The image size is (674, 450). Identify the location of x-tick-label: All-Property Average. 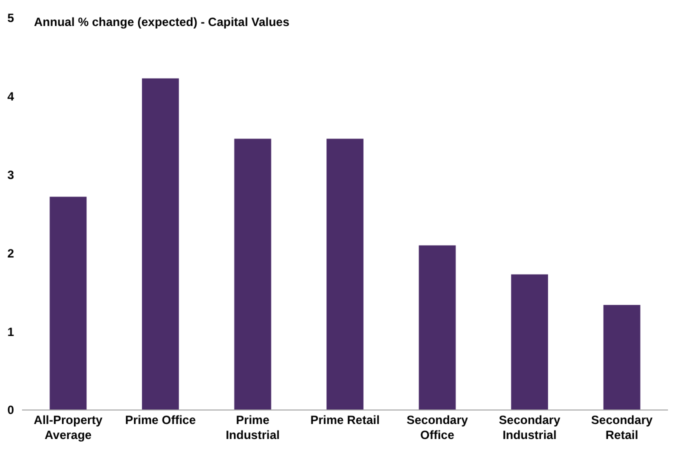
(68, 427).